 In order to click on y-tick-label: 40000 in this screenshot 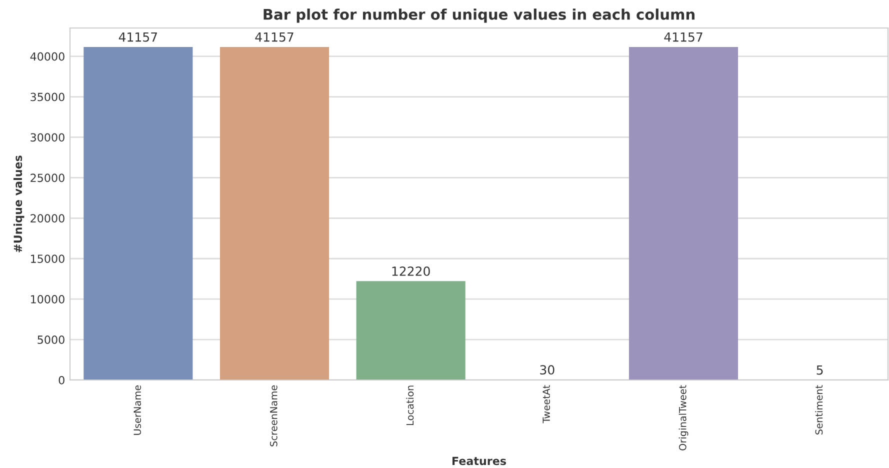, I will do `click(47, 56)`.